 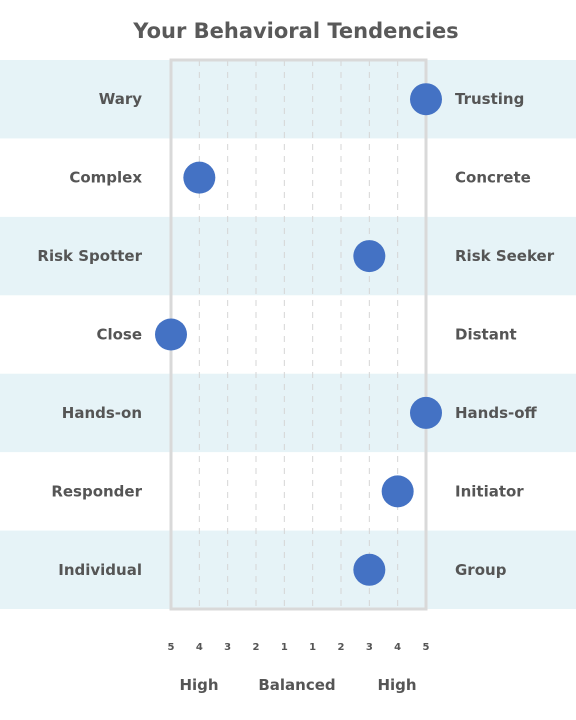 I want to click on row-label-left: Wary, so click(x=121, y=99).